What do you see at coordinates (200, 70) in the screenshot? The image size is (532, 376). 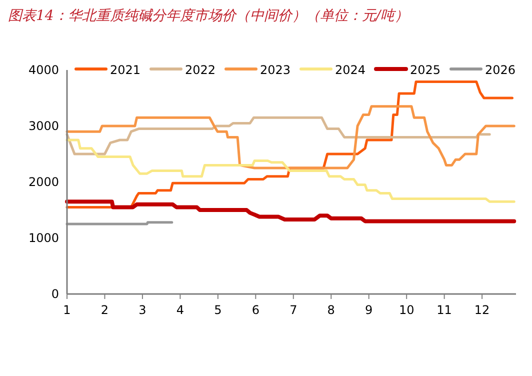 I see `legend-label: 2022` at bounding box center [200, 70].